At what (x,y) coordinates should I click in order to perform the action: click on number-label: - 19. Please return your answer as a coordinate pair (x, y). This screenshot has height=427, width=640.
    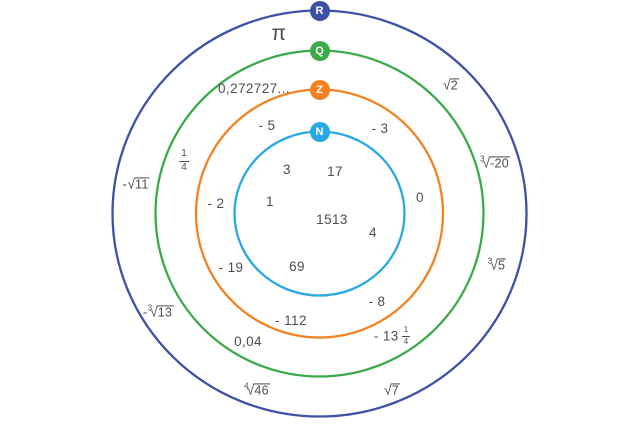
    Looking at the image, I should click on (231, 267).